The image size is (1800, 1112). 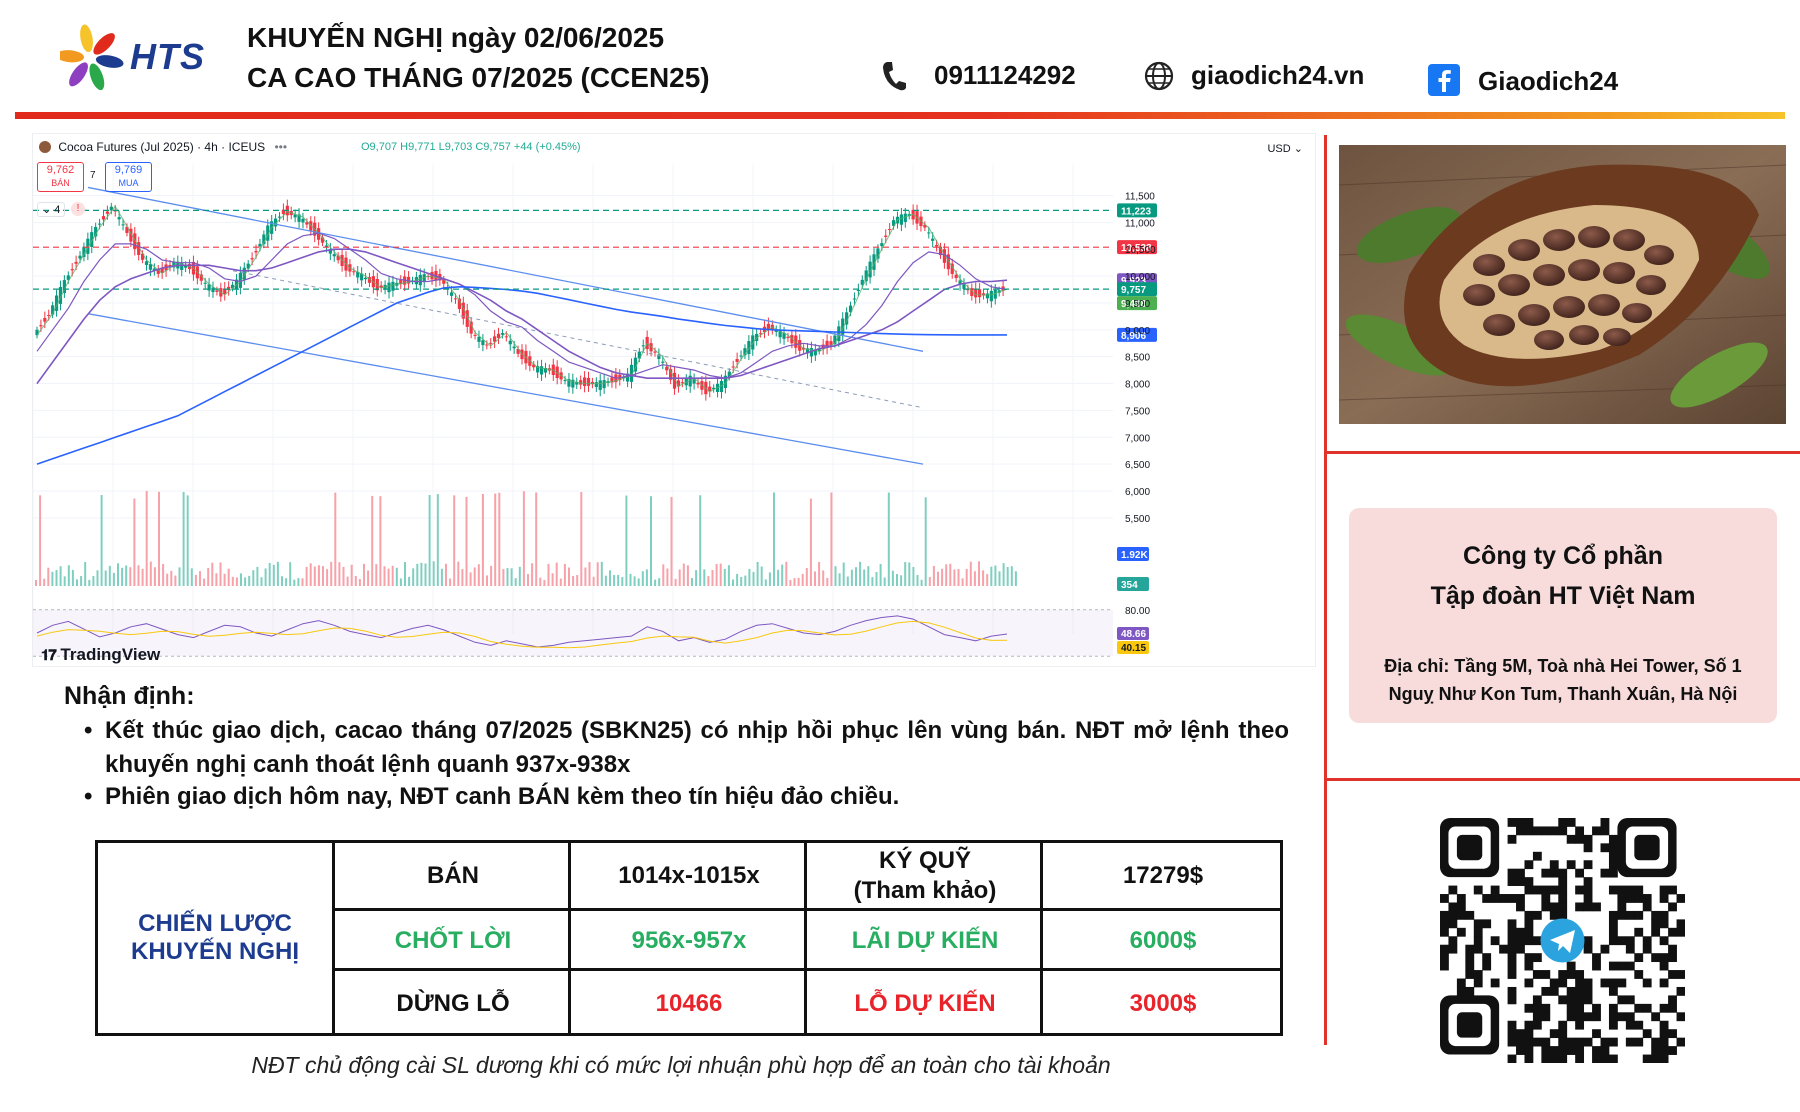 What do you see at coordinates (51, 209) in the screenshot?
I see `indicator-toggle: ⌄ 4` at bounding box center [51, 209].